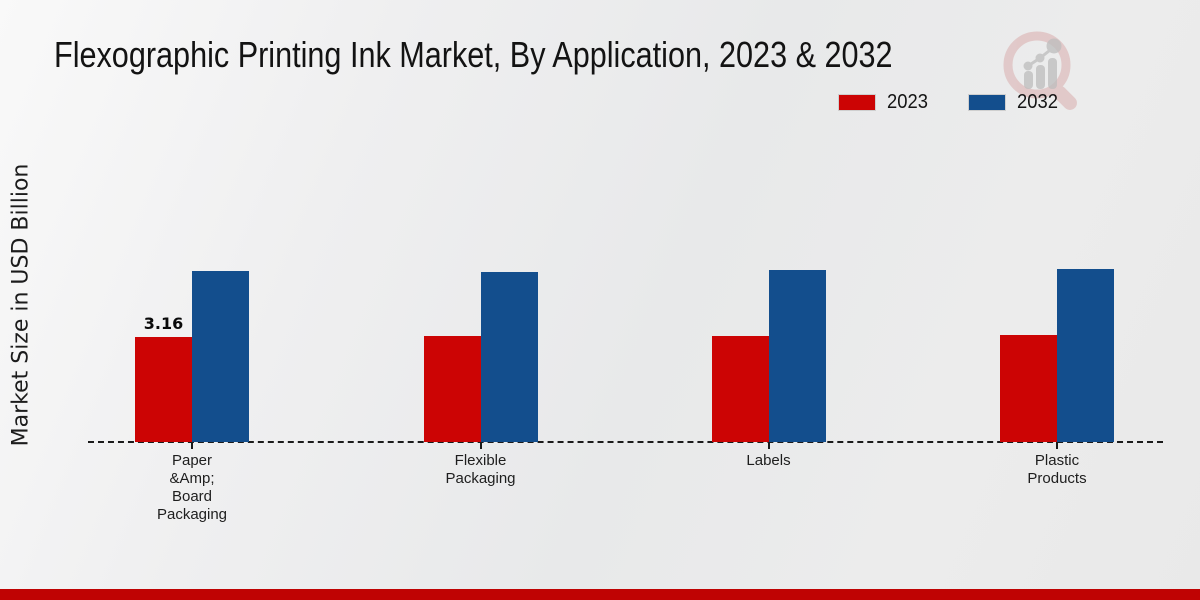  Describe the element at coordinates (1057, 469) in the screenshot. I see `x-axis-category-label: Plastic Products` at that location.